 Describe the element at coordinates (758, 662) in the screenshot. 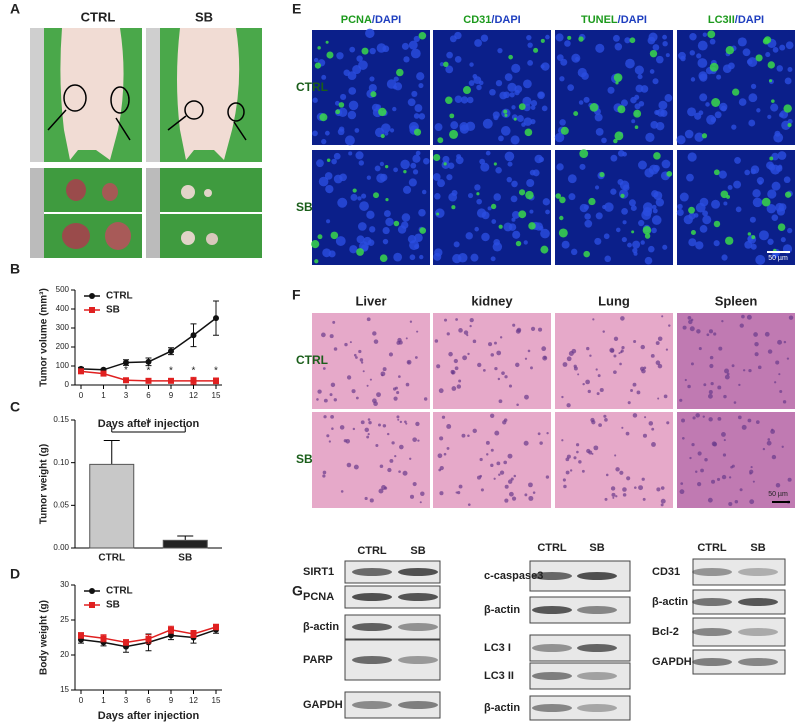

I see `band` at that location.